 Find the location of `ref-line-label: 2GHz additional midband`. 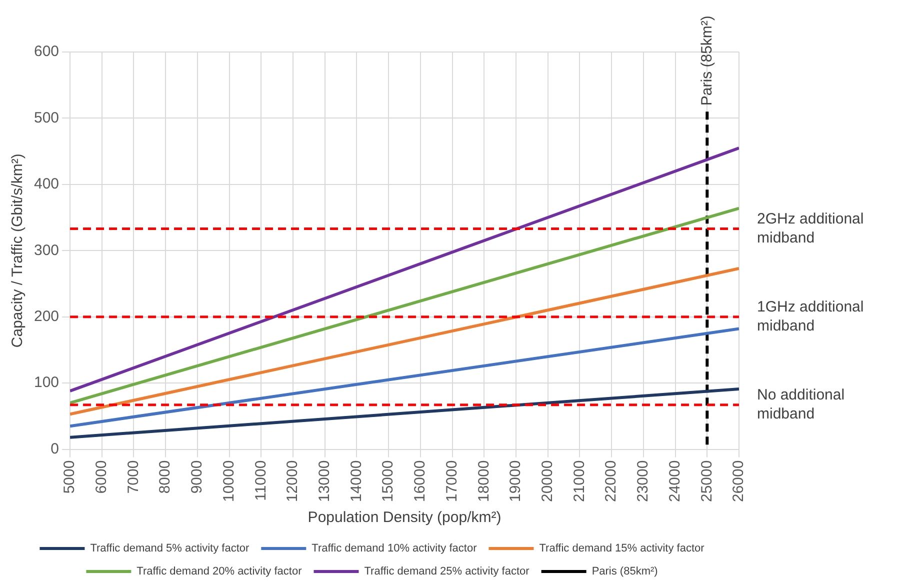

ref-line-label: 2GHz additional midband is located at coordinates (810, 228).